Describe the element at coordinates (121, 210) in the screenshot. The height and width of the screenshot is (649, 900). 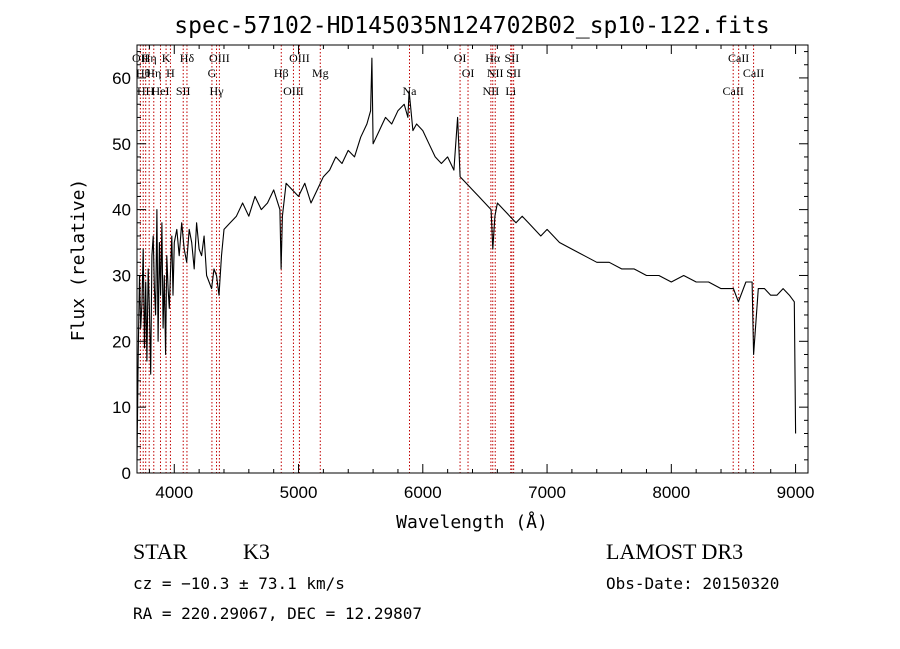
I see `y-tick-label-4: 40` at that location.